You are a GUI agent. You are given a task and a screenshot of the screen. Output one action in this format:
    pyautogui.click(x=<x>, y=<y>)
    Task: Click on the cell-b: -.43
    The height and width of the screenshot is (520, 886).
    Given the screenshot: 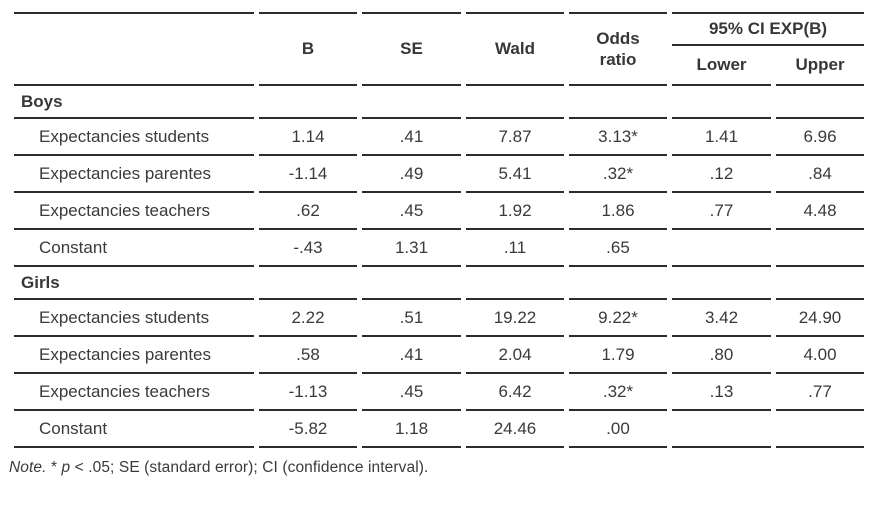 What is the action you would take?
    pyautogui.click(x=308, y=248)
    